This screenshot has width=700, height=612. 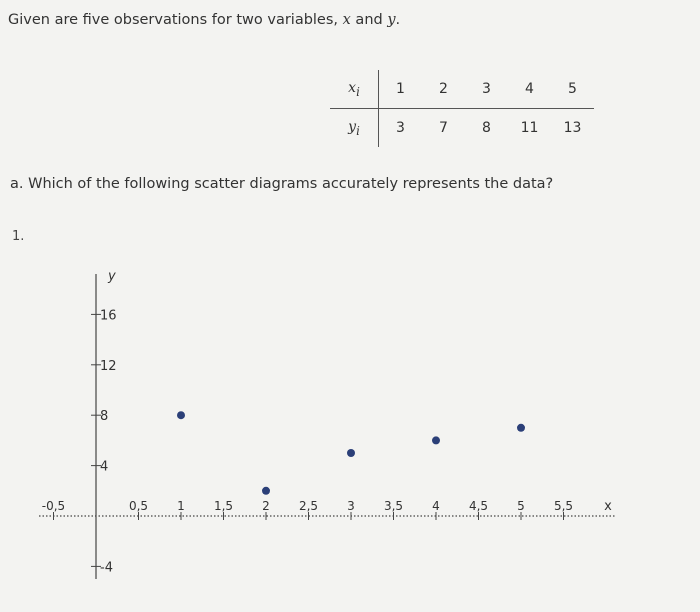 I want to click on table-row-x: xi 1 2 3 4 5, so click(x=462, y=89).